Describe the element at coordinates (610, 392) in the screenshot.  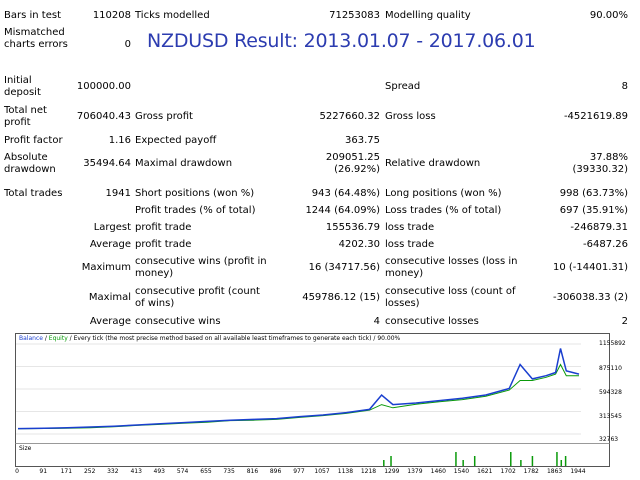
I see `y-tick-label: 594328` at that location.